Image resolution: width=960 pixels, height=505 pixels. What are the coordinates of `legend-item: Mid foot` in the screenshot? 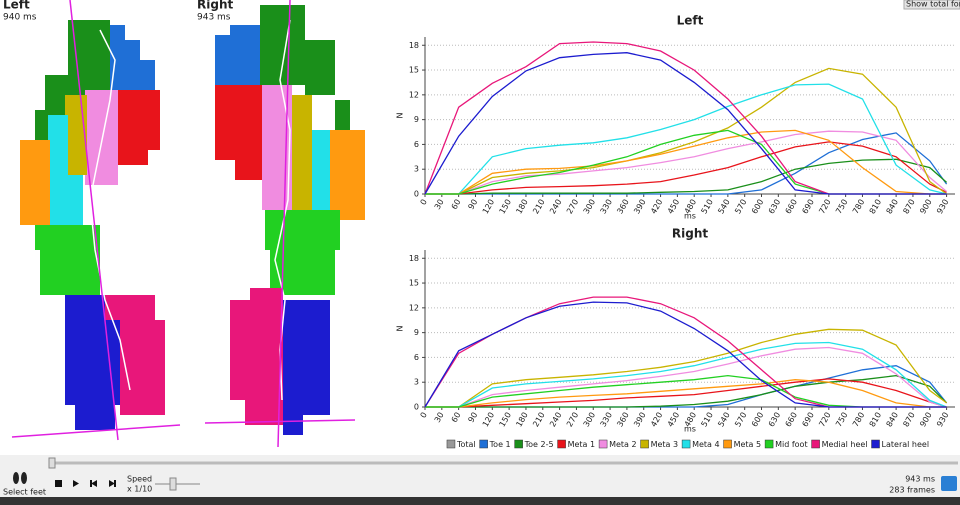 It's located at (786, 444).